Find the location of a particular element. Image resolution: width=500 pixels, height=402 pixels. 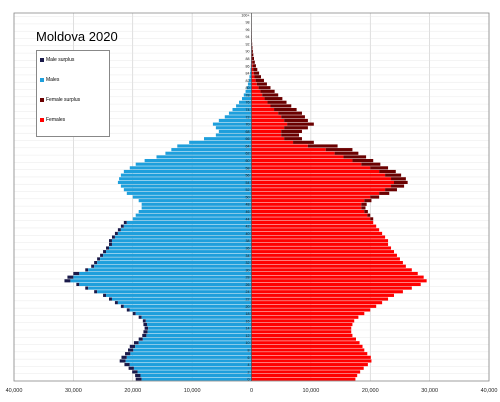

legend-label-females: Females is located at coordinates (56, 120).